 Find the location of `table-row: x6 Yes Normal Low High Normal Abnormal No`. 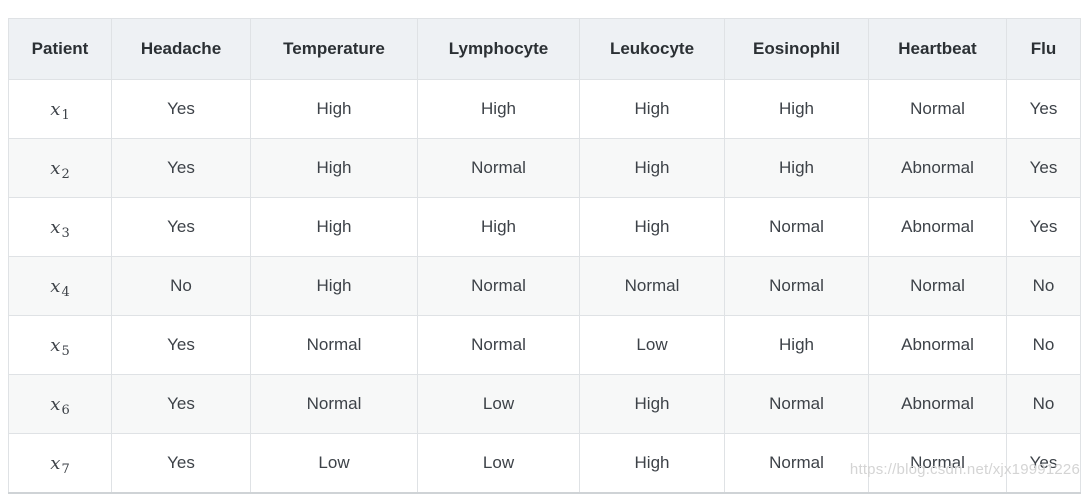

table-row: x6 Yes Normal Low High Normal Abnormal No is located at coordinates (544, 404).